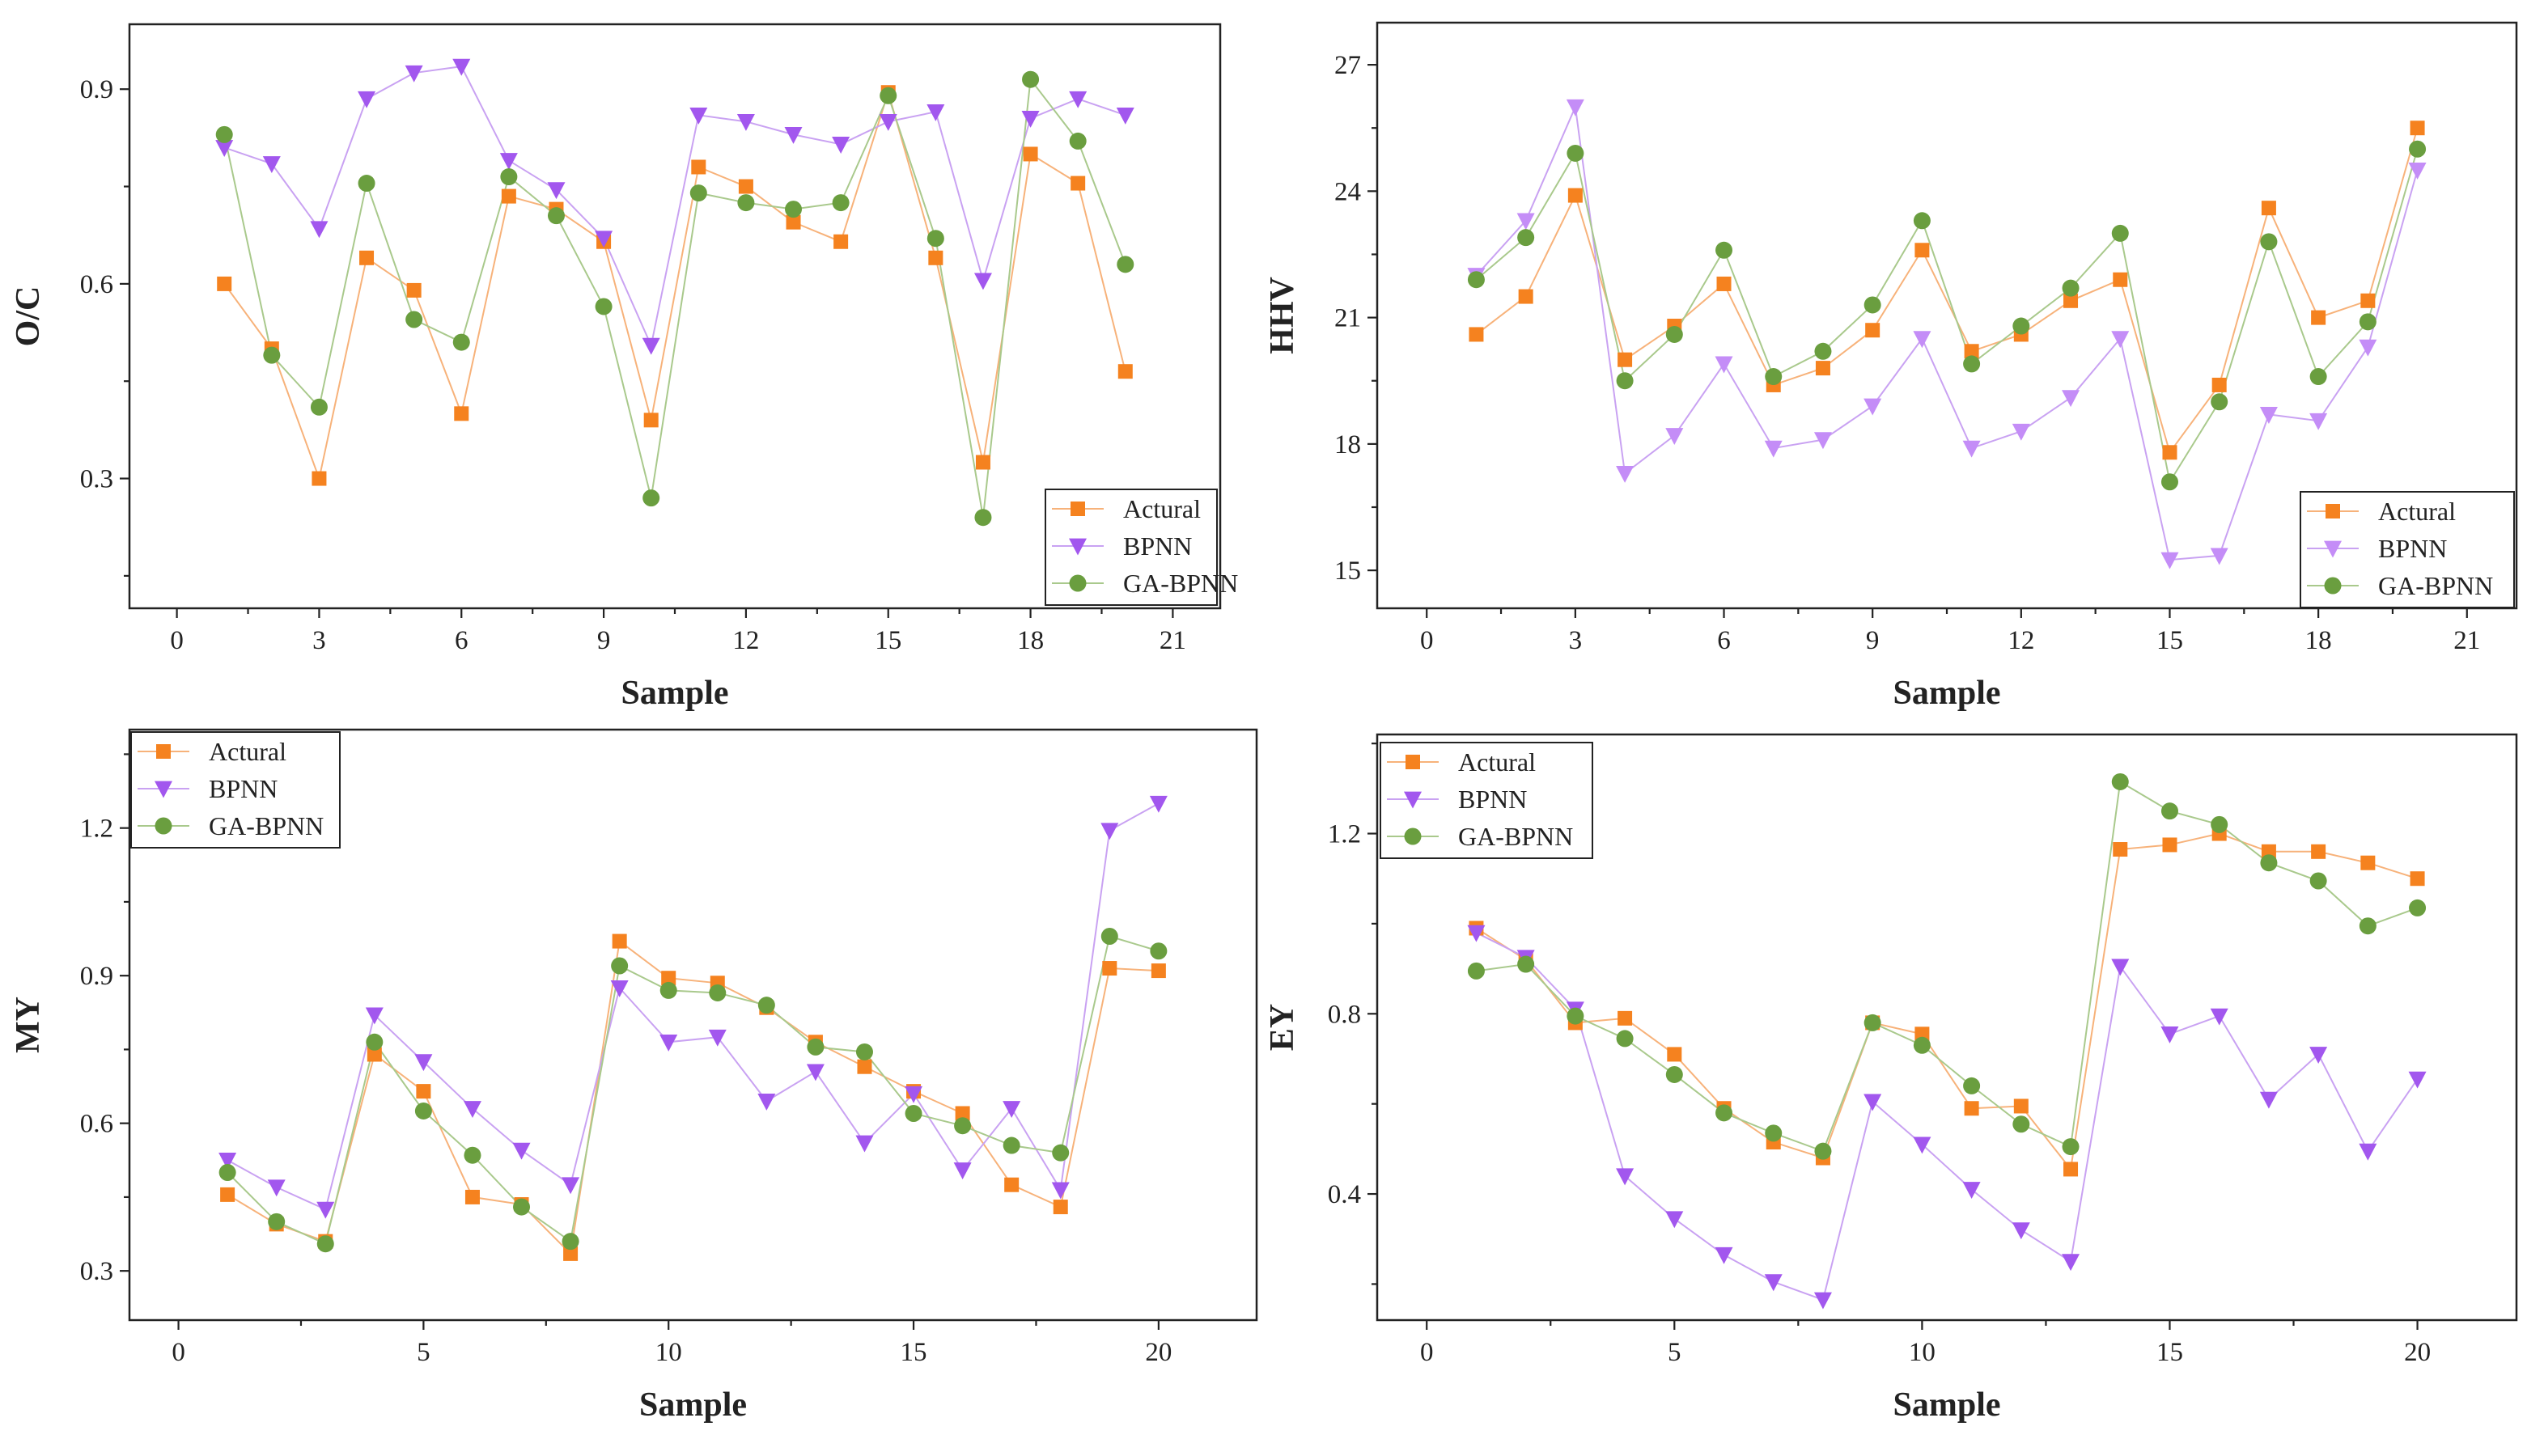 The image size is (2544, 1456). What do you see at coordinates (1497, 762) in the screenshot?
I see `legend-label: Actural` at bounding box center [1497, 762].